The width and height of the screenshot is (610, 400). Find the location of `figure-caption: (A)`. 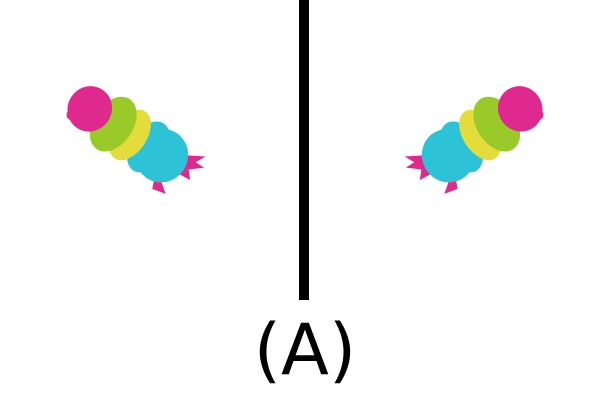

figure-caption: (A) is located at coordinates (305, 350).